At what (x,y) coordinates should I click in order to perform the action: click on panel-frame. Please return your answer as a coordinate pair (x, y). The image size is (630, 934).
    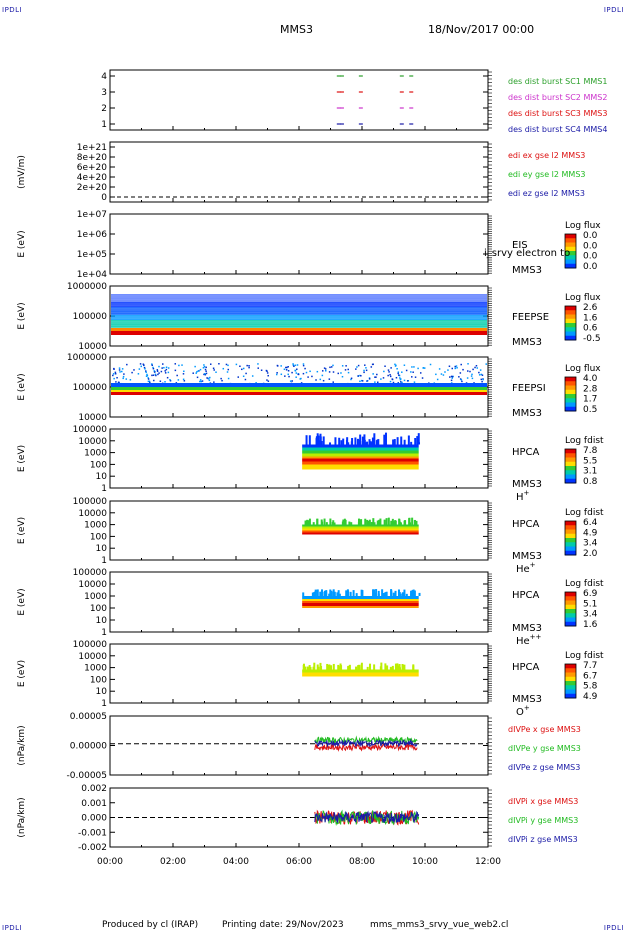
    Looking at the image, I should click on (299, 458).